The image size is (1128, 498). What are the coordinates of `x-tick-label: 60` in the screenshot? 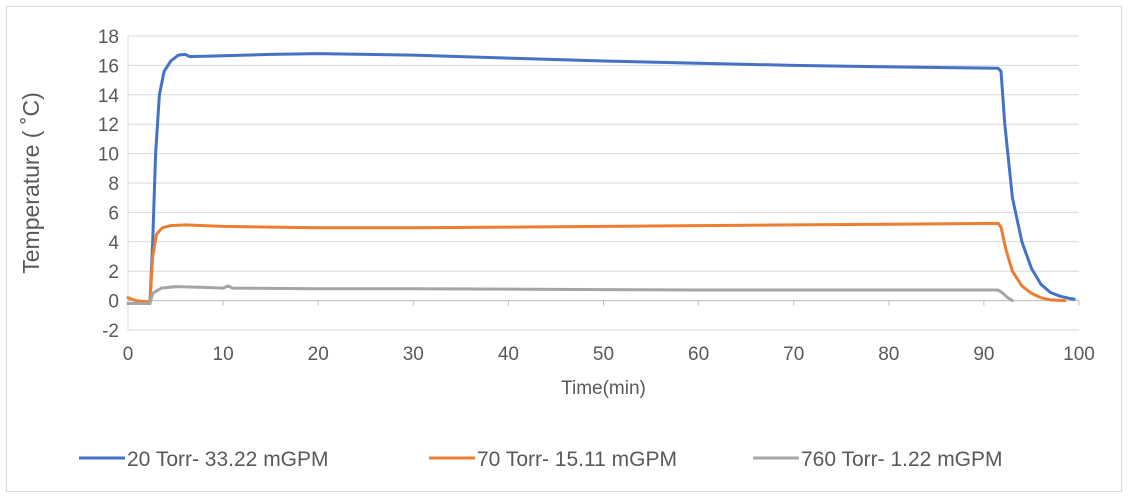 It's located at (698, 354).